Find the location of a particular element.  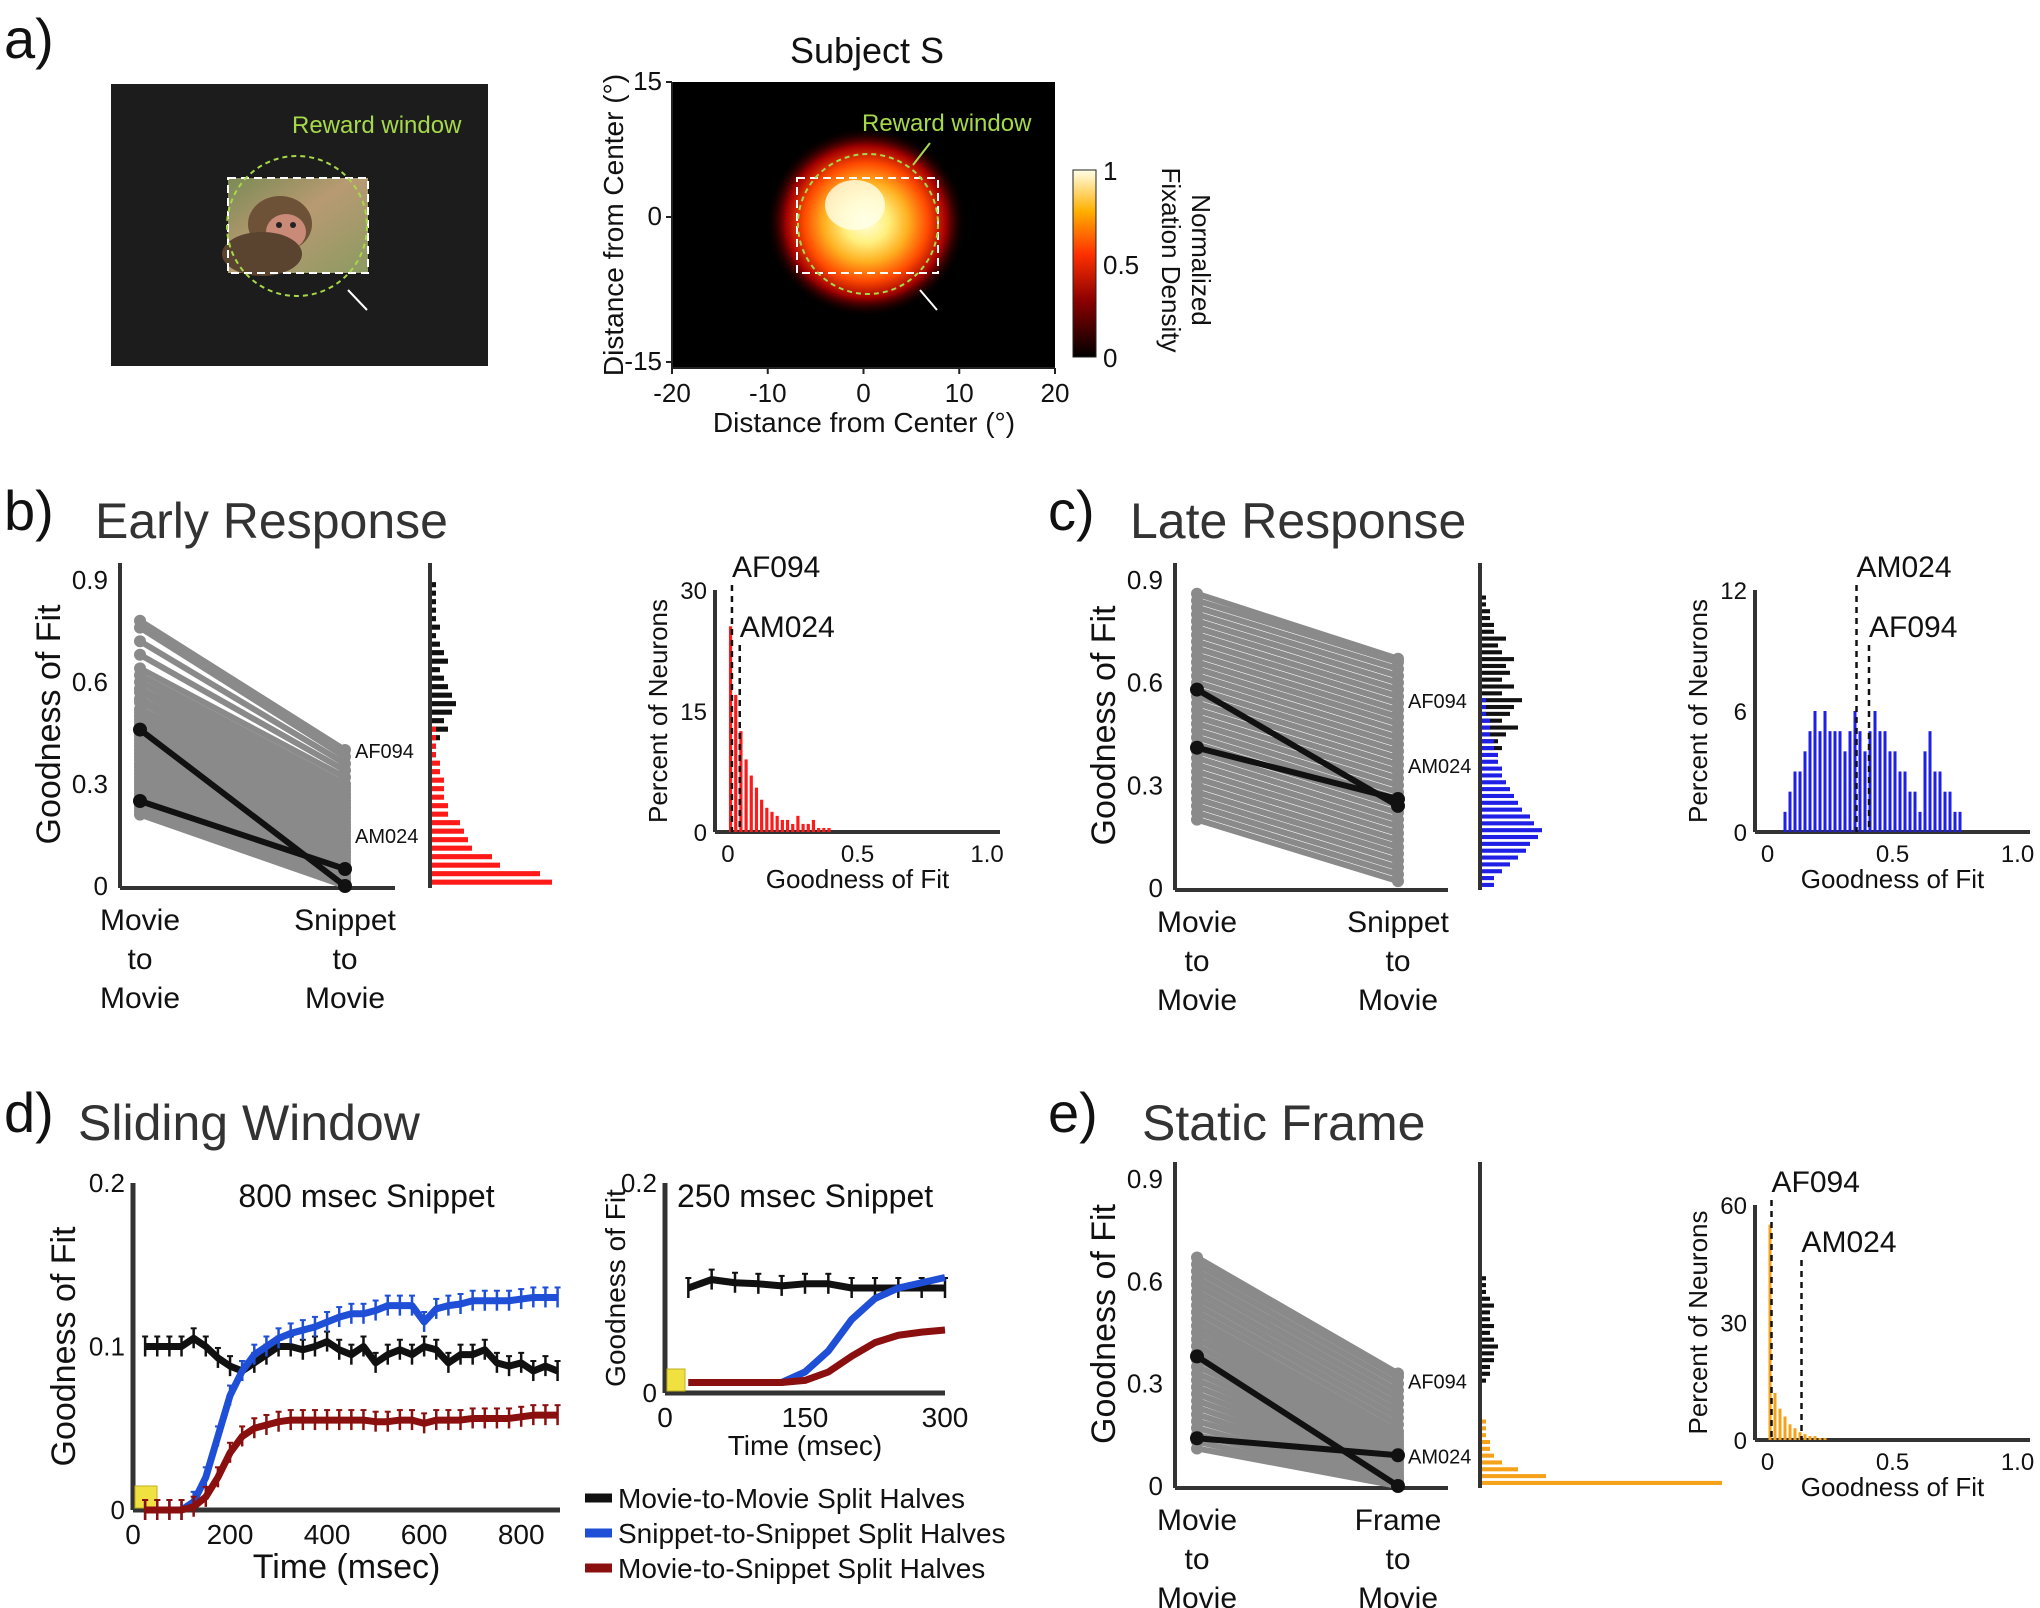

reward-pointer is located at coordinates (357, 300).